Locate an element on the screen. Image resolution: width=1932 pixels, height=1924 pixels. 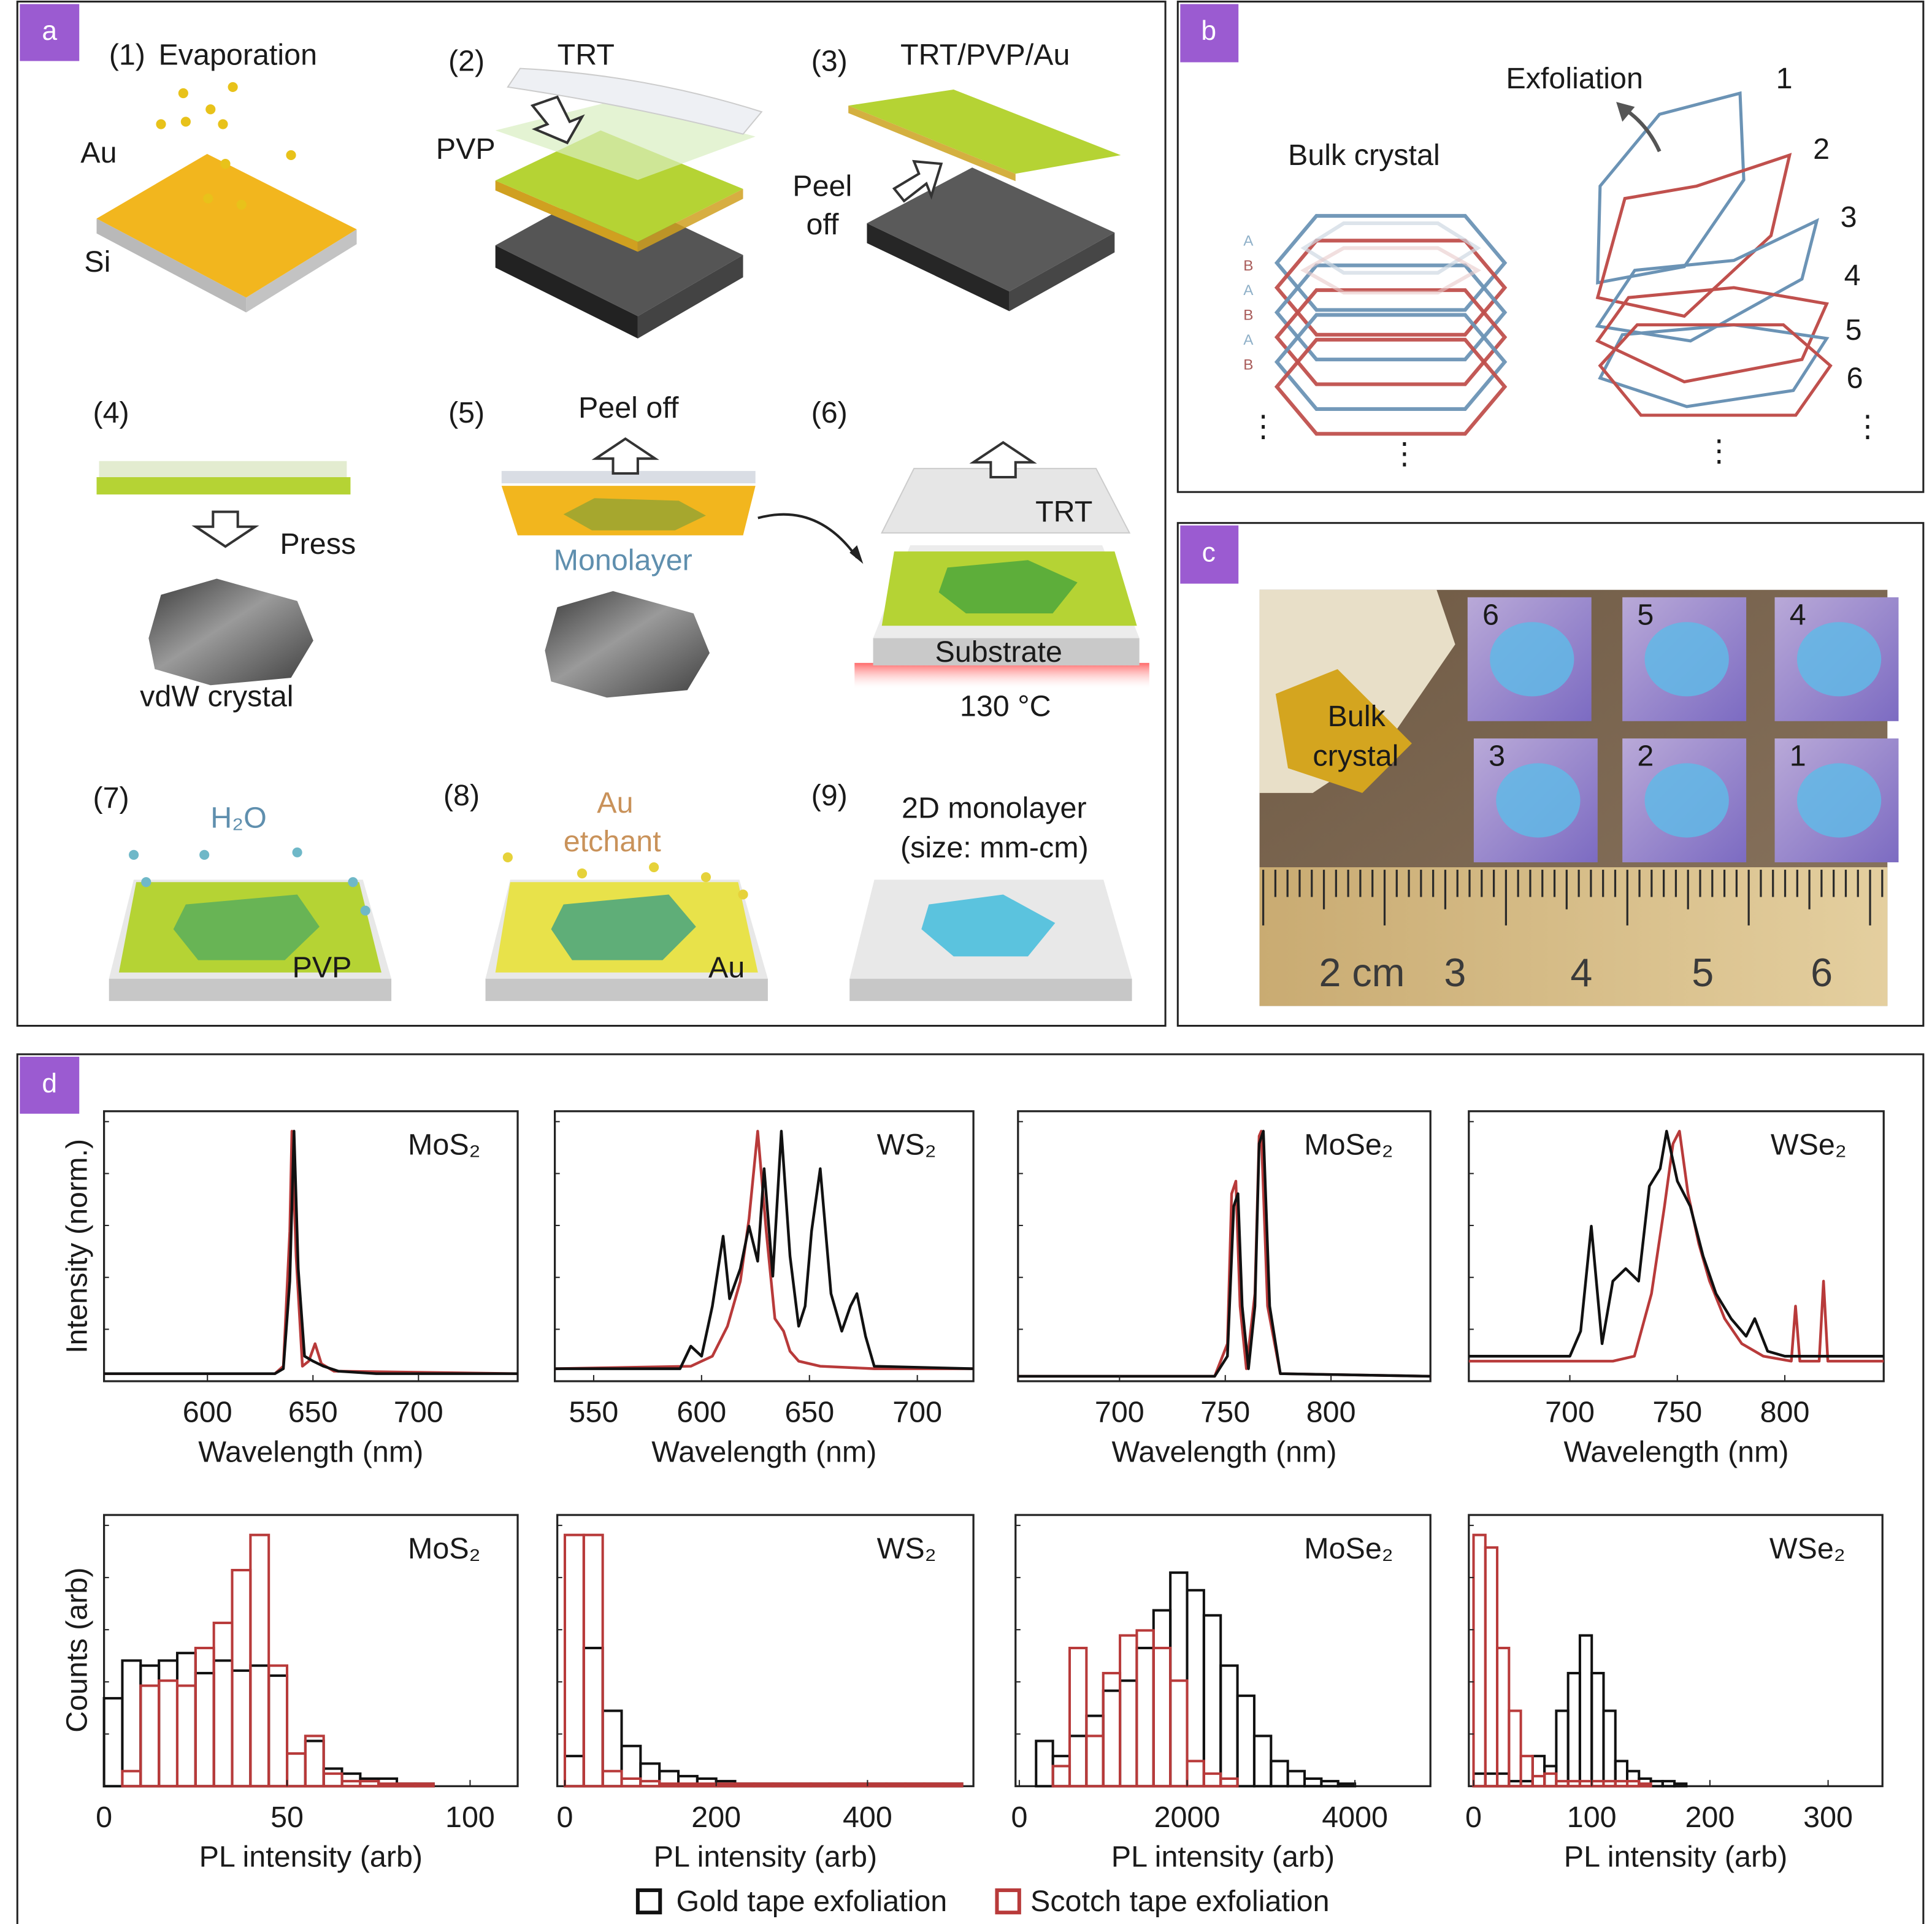
step-3-title: TRT/PVP/Au is located at coordinates (985, 55).